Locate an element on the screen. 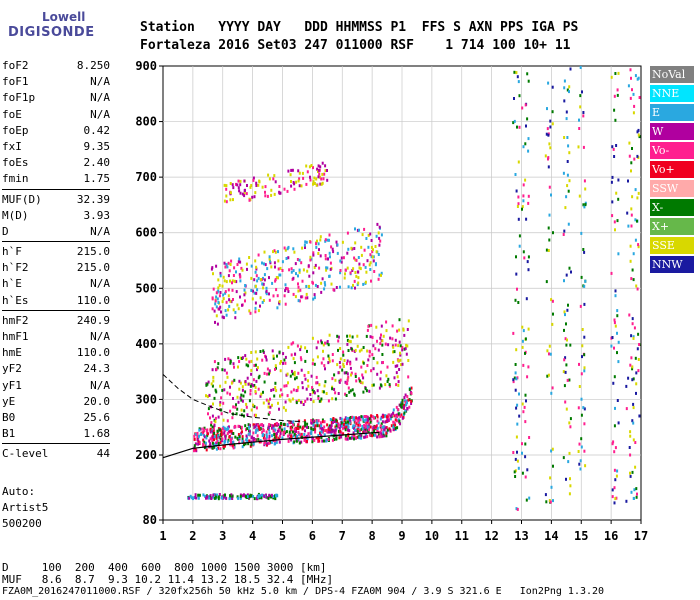 Image resolution: width=700 pixels, height=600 pixels. auto-code: 500200 is located at coordinates (22, 523).